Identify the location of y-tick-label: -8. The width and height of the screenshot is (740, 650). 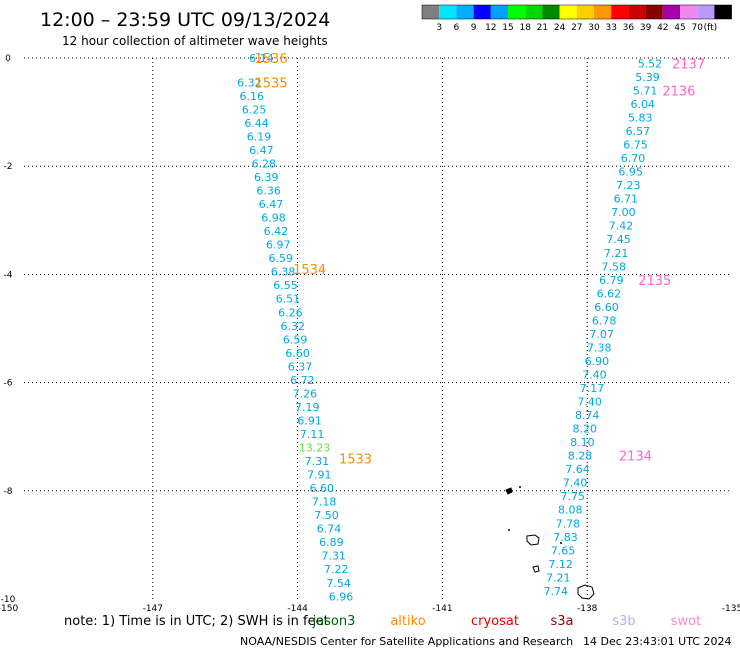
(8, 492).